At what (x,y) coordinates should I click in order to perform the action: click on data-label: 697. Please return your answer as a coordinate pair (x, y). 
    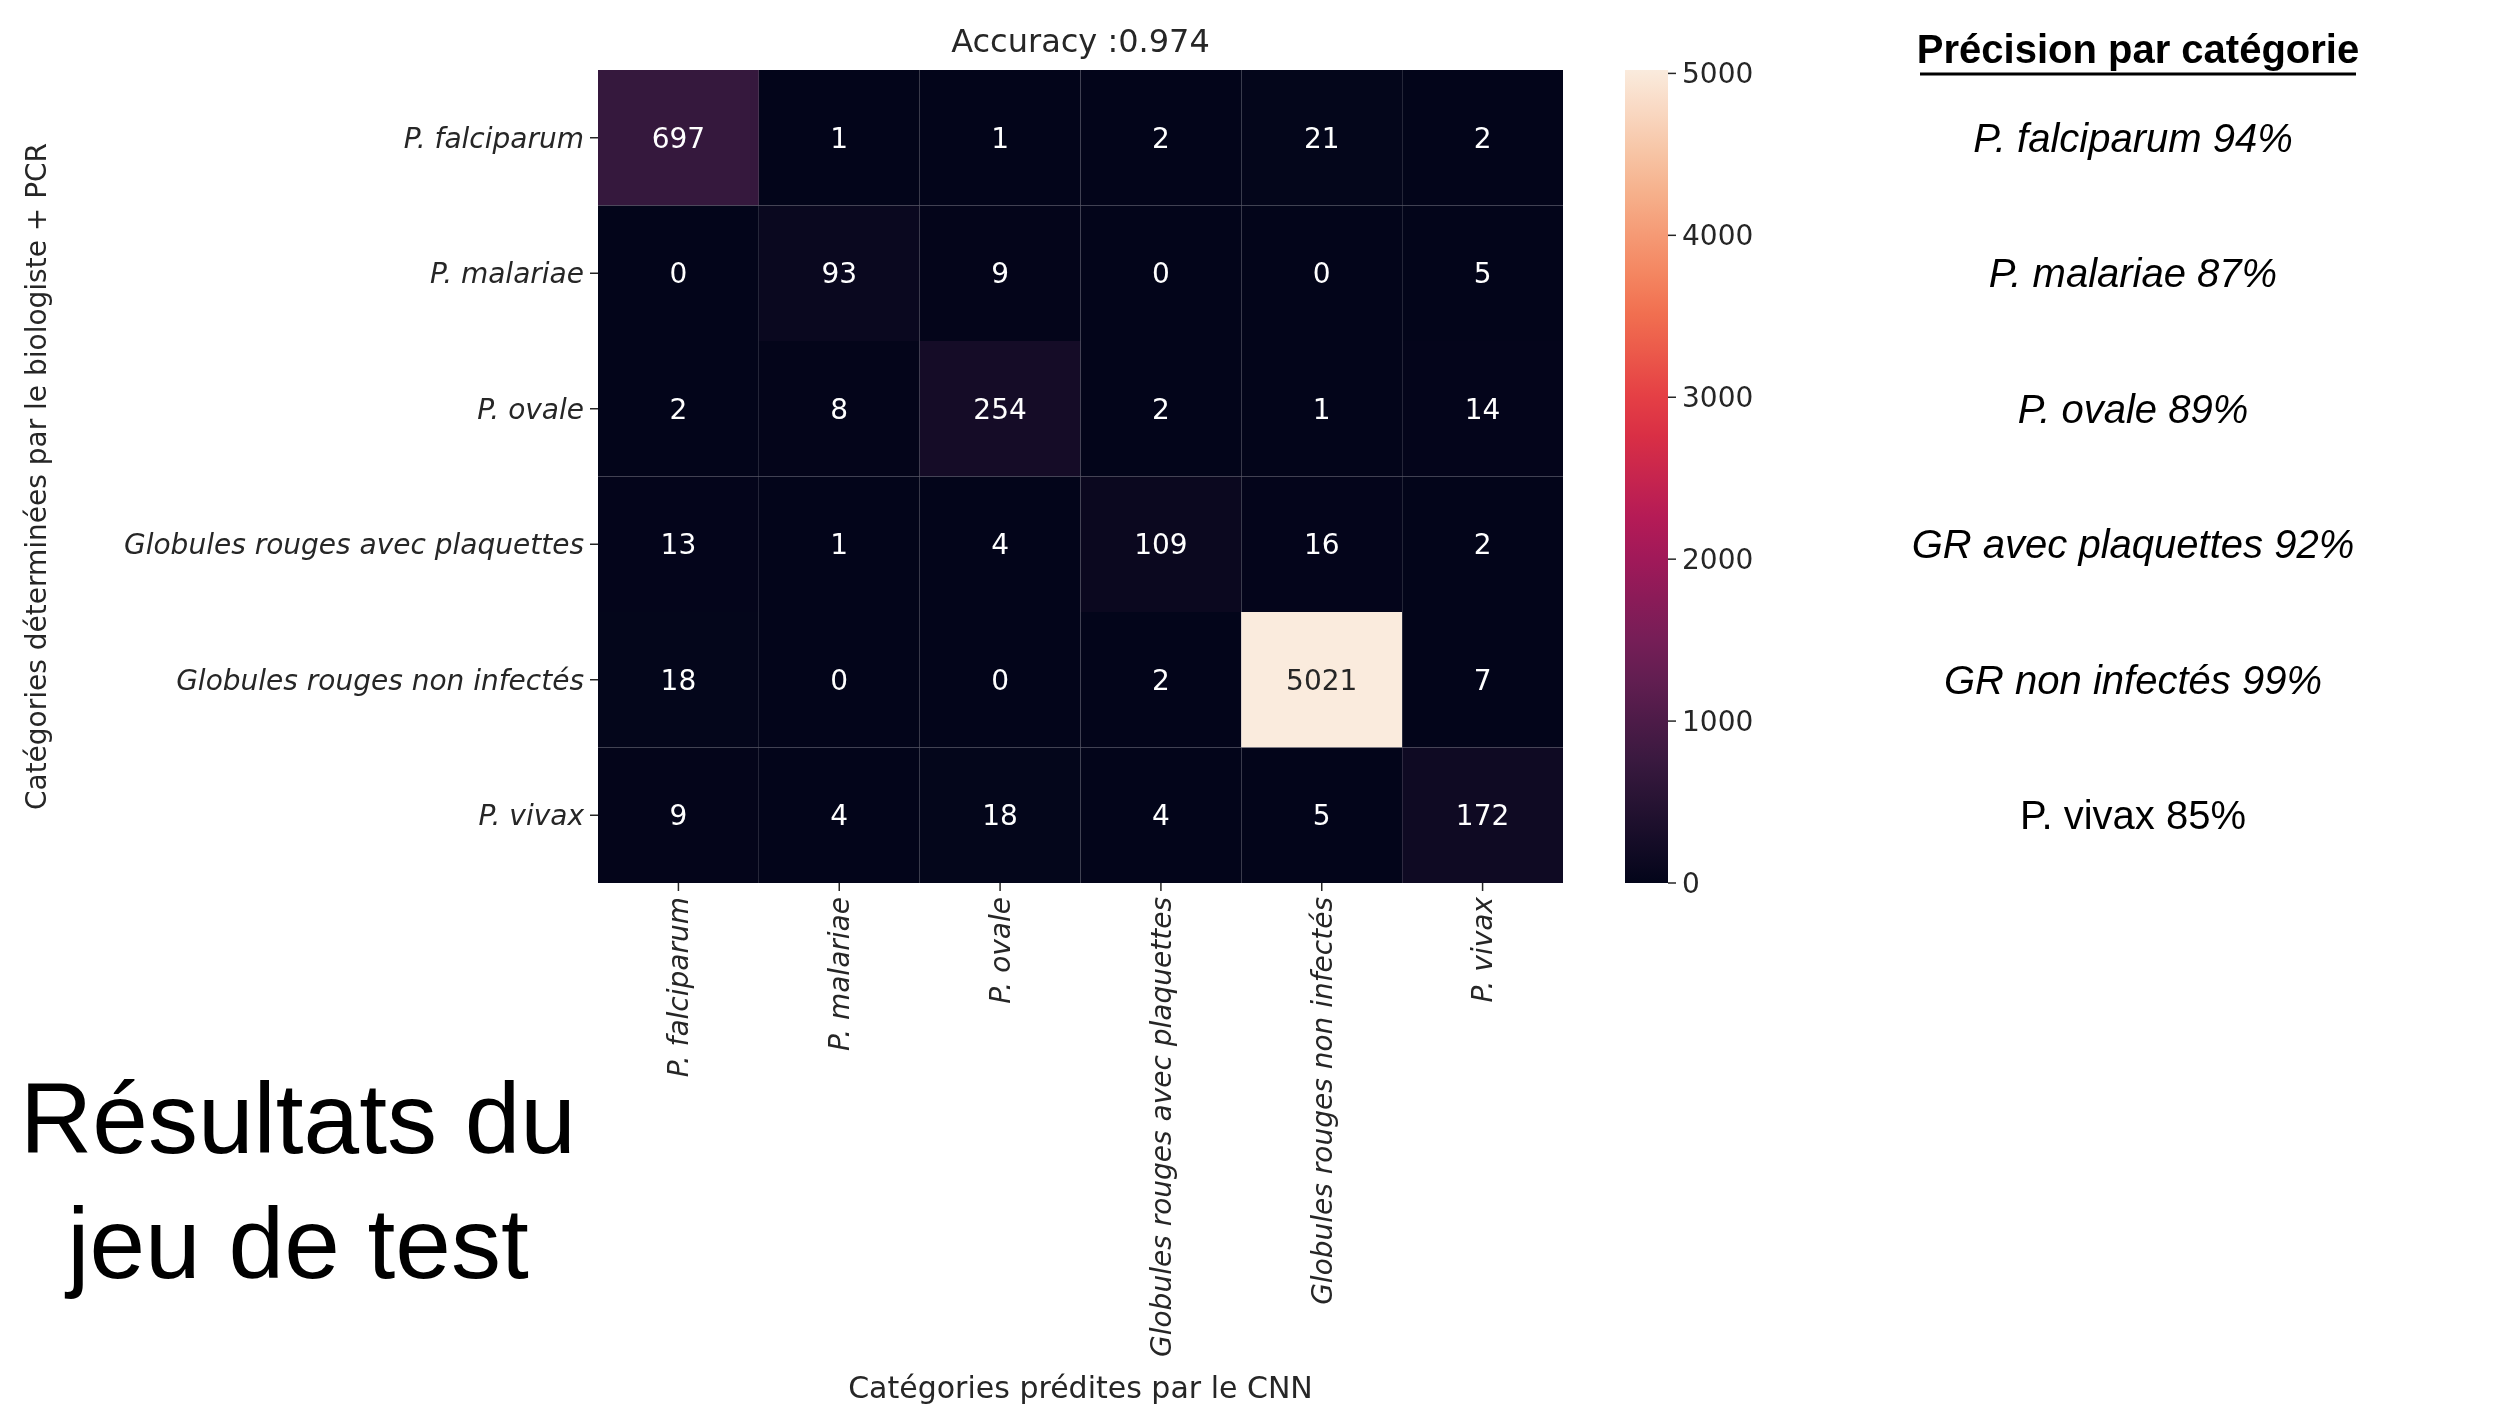
    Looking at the image, I should click on (678, 138).